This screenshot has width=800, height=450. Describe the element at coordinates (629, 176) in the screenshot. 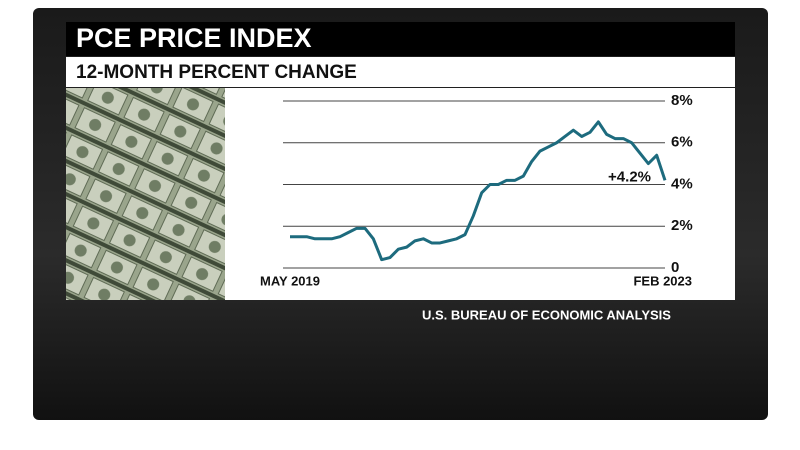

I see `annotation: +4.2%` at that location.